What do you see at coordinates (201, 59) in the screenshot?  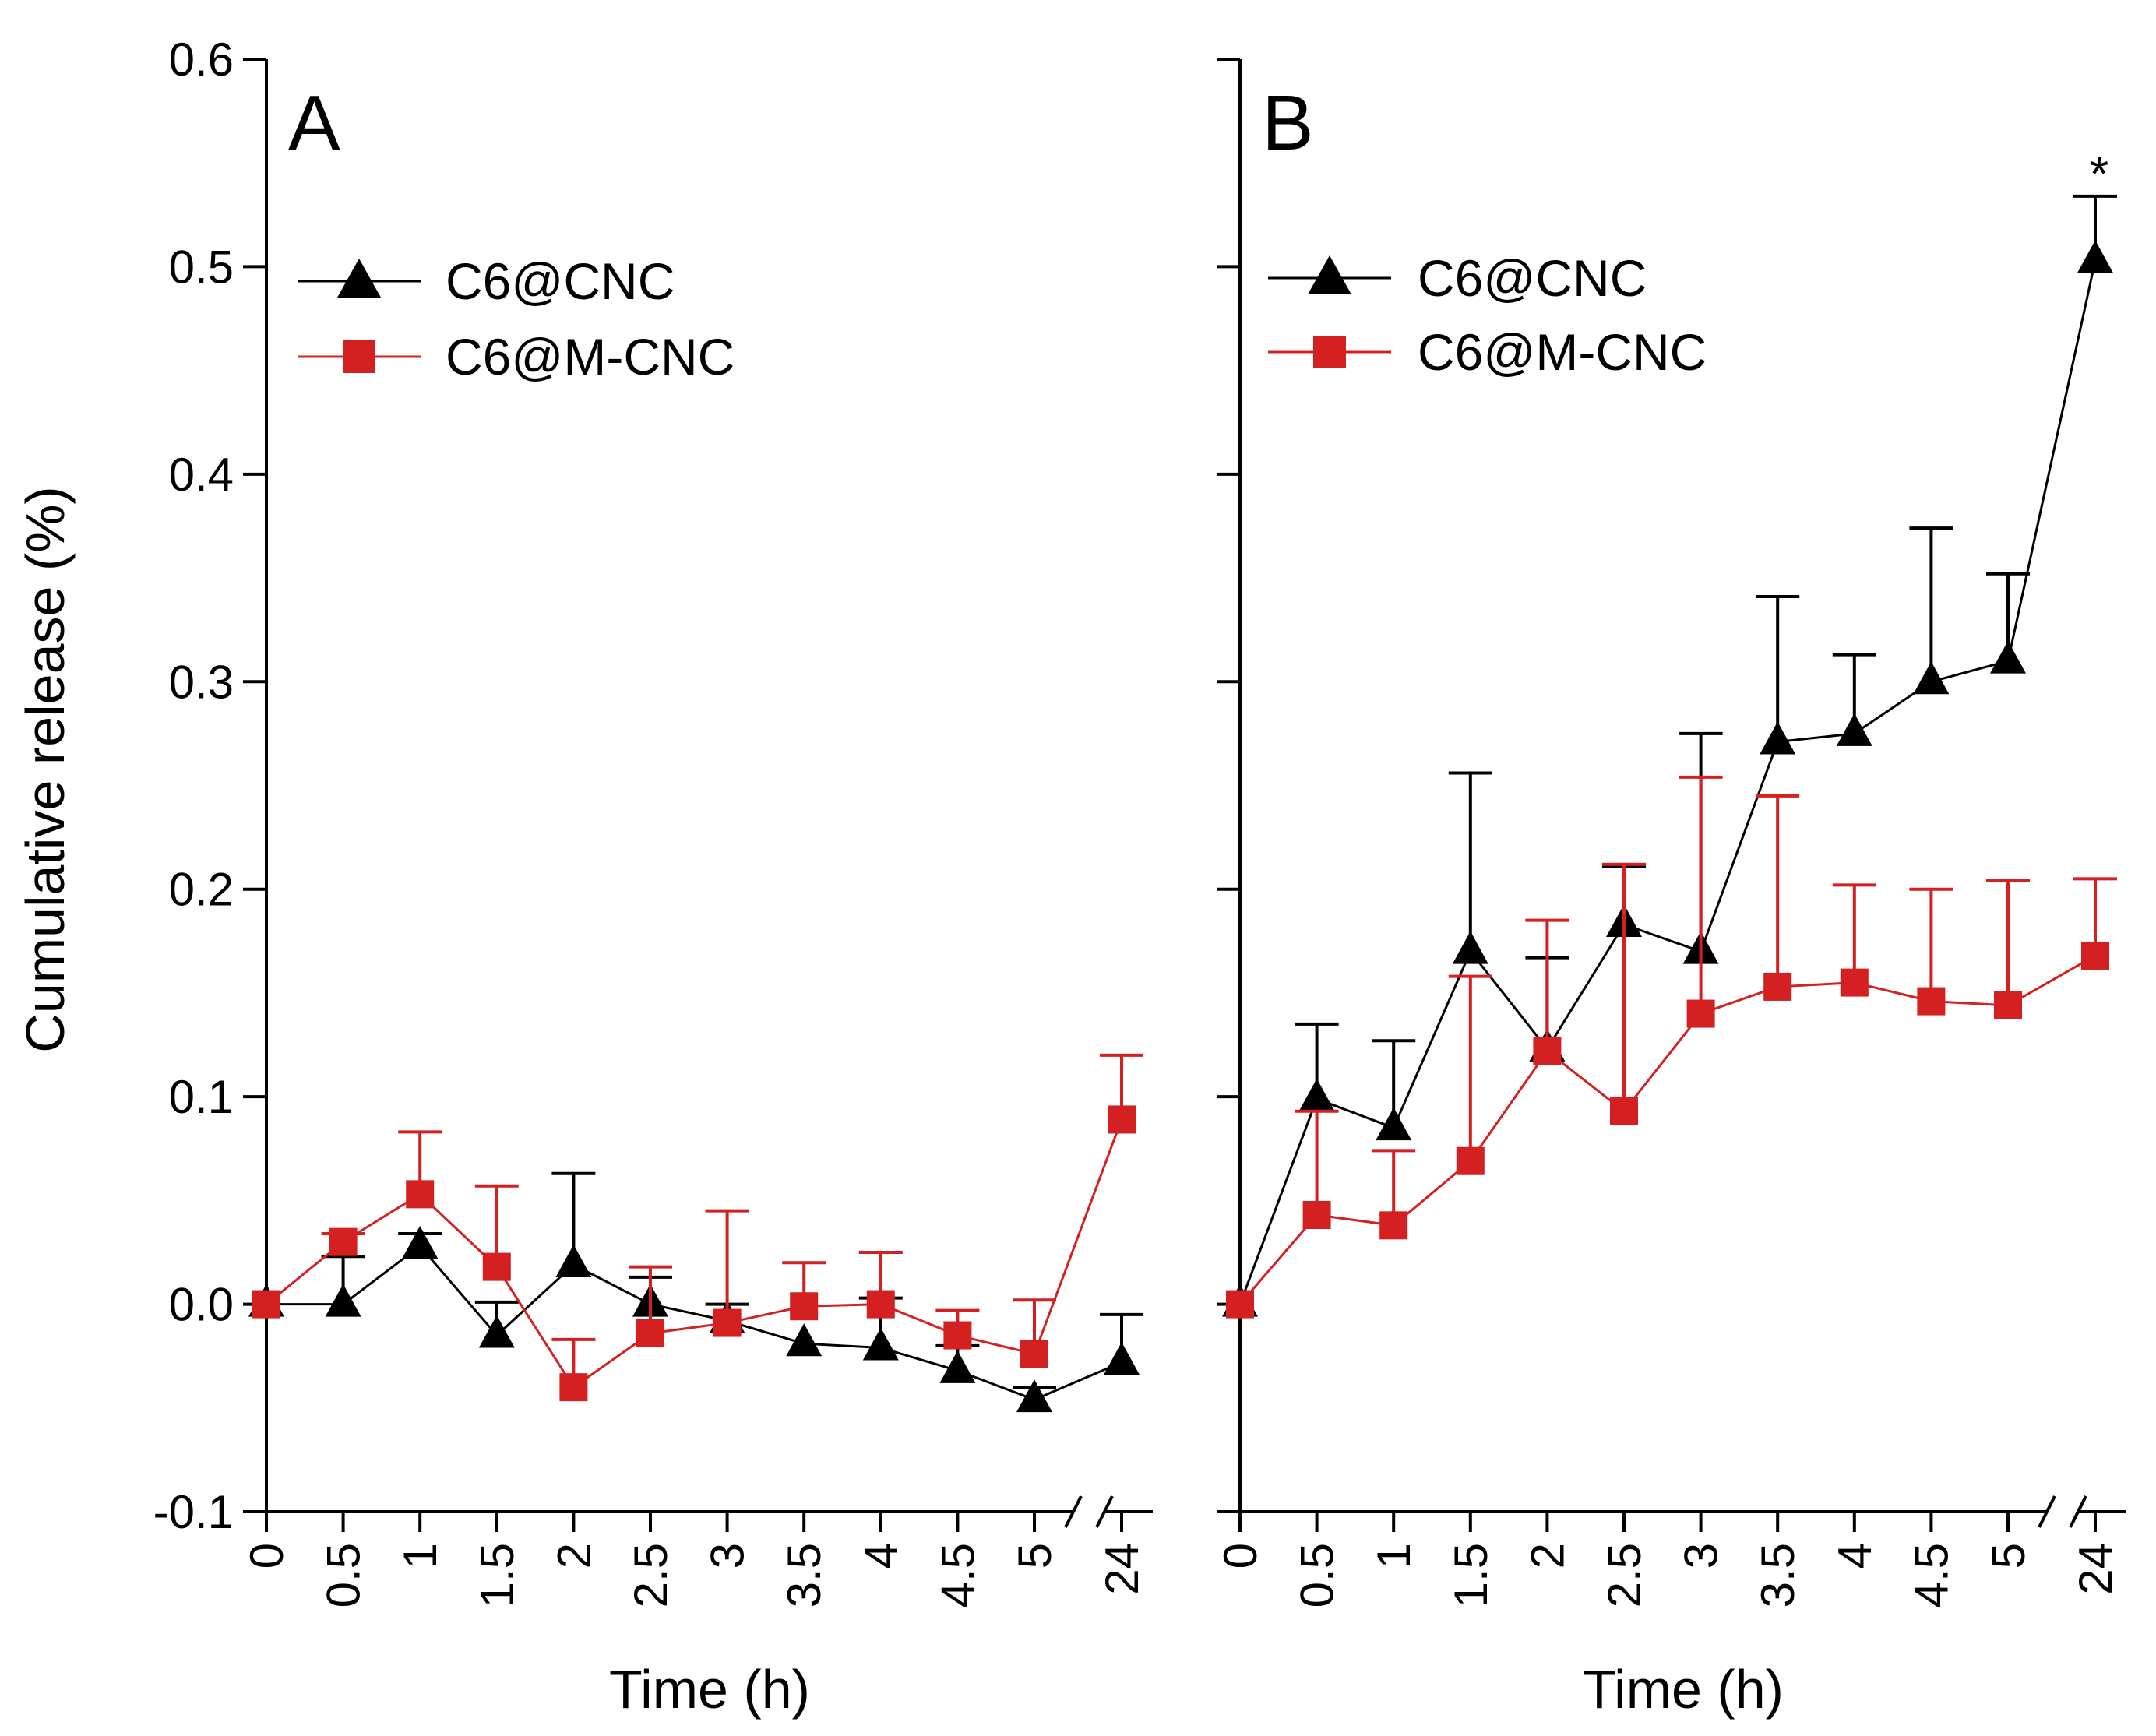 I see `y-tick-label: 0.6` at bounding box center [201, 59].